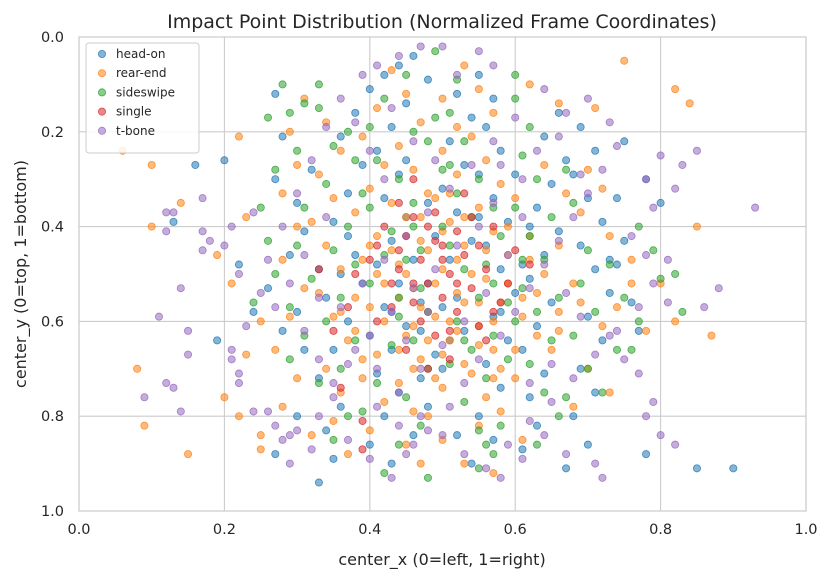 The width and height of the screenshot is (830, 580). Describe the element at coordinates (424, 314) in the screenshot. I see `series-single` at that location.